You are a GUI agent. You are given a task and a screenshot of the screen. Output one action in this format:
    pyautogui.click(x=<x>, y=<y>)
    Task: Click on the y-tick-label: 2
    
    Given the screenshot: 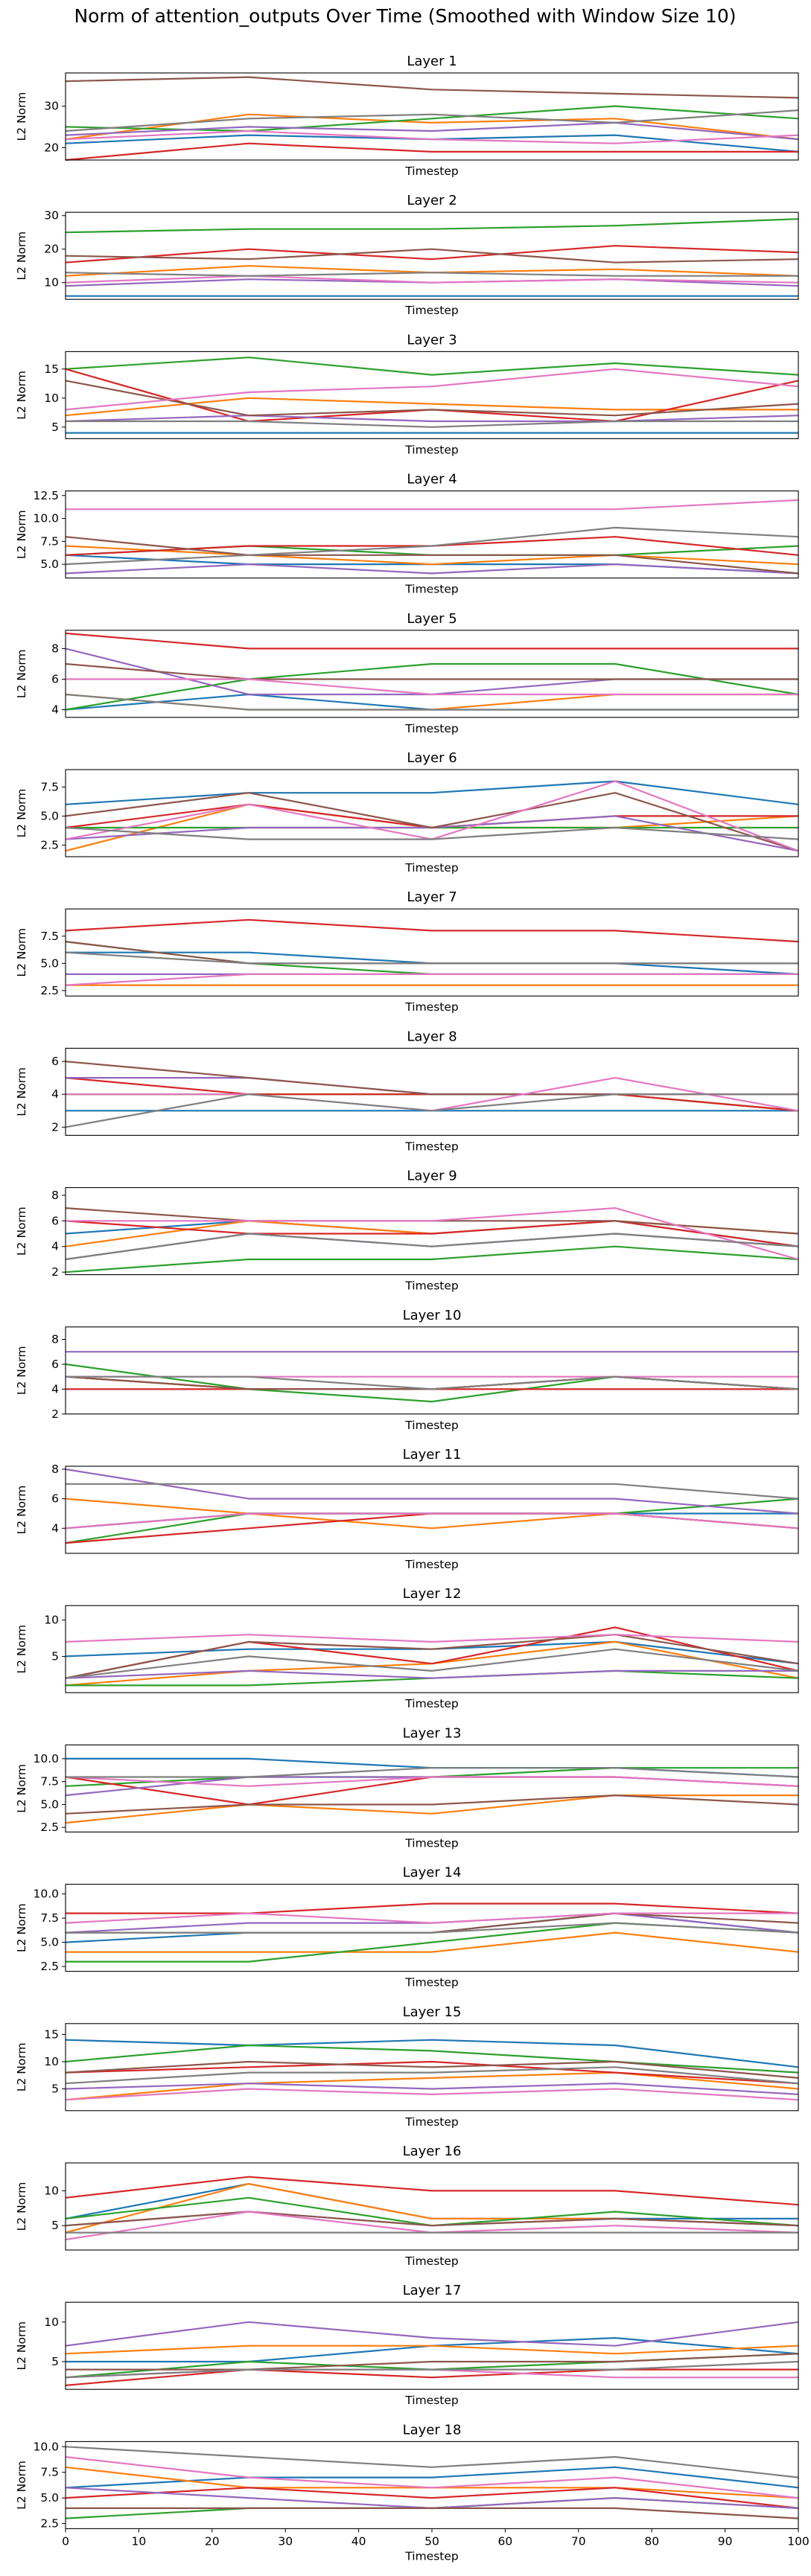 What is the action you would take?
    pyautogui.click(x=55, y=1414)
    